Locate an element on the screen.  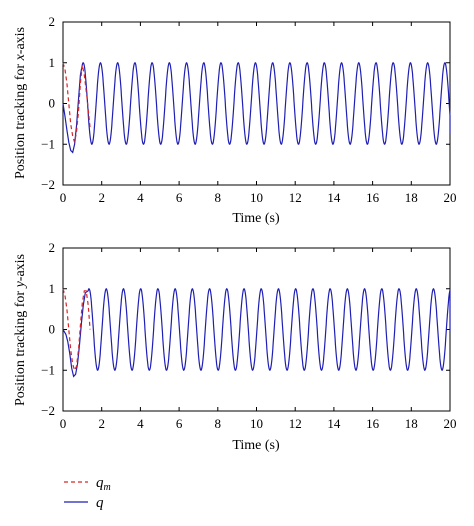
legend-label-q: q is located at coordinates (100, 503).